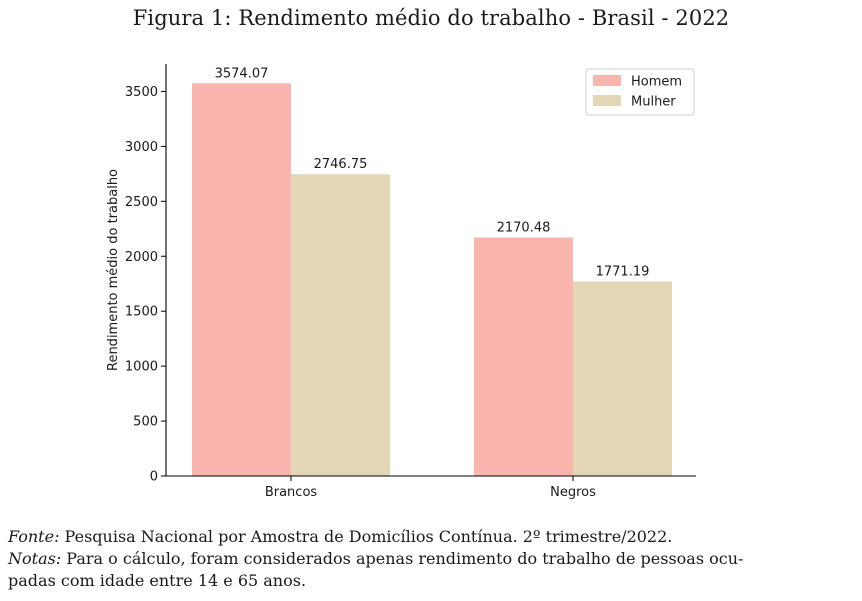 The width and height of the screenshot is (862, 601). Describe the element at coordinates (242, 73) in the screenshot. I see `data-label-homem-brancos: 3574.07` at that location.